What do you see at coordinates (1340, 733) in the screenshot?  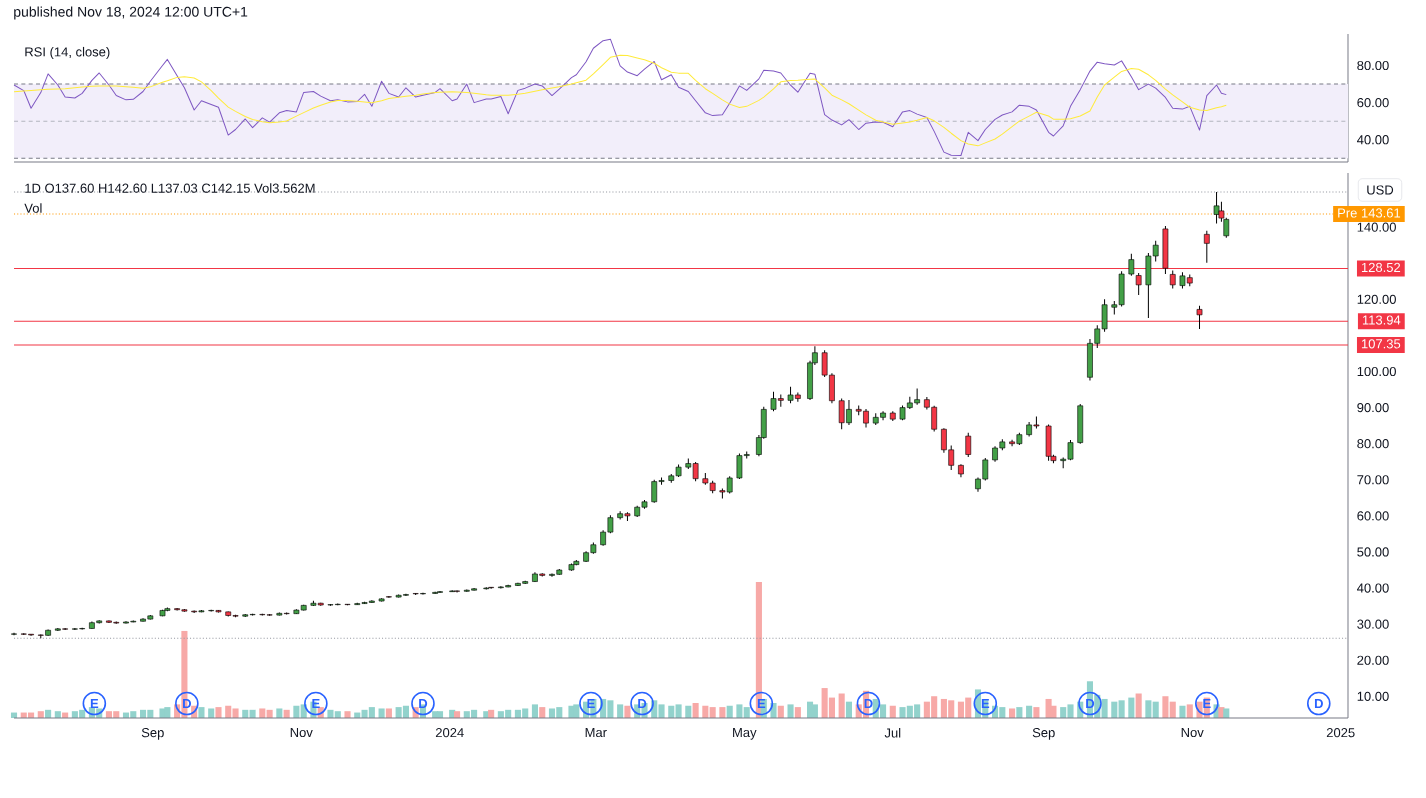 I see `x-tick-label: 2025` at bounding box center [1340, 733].